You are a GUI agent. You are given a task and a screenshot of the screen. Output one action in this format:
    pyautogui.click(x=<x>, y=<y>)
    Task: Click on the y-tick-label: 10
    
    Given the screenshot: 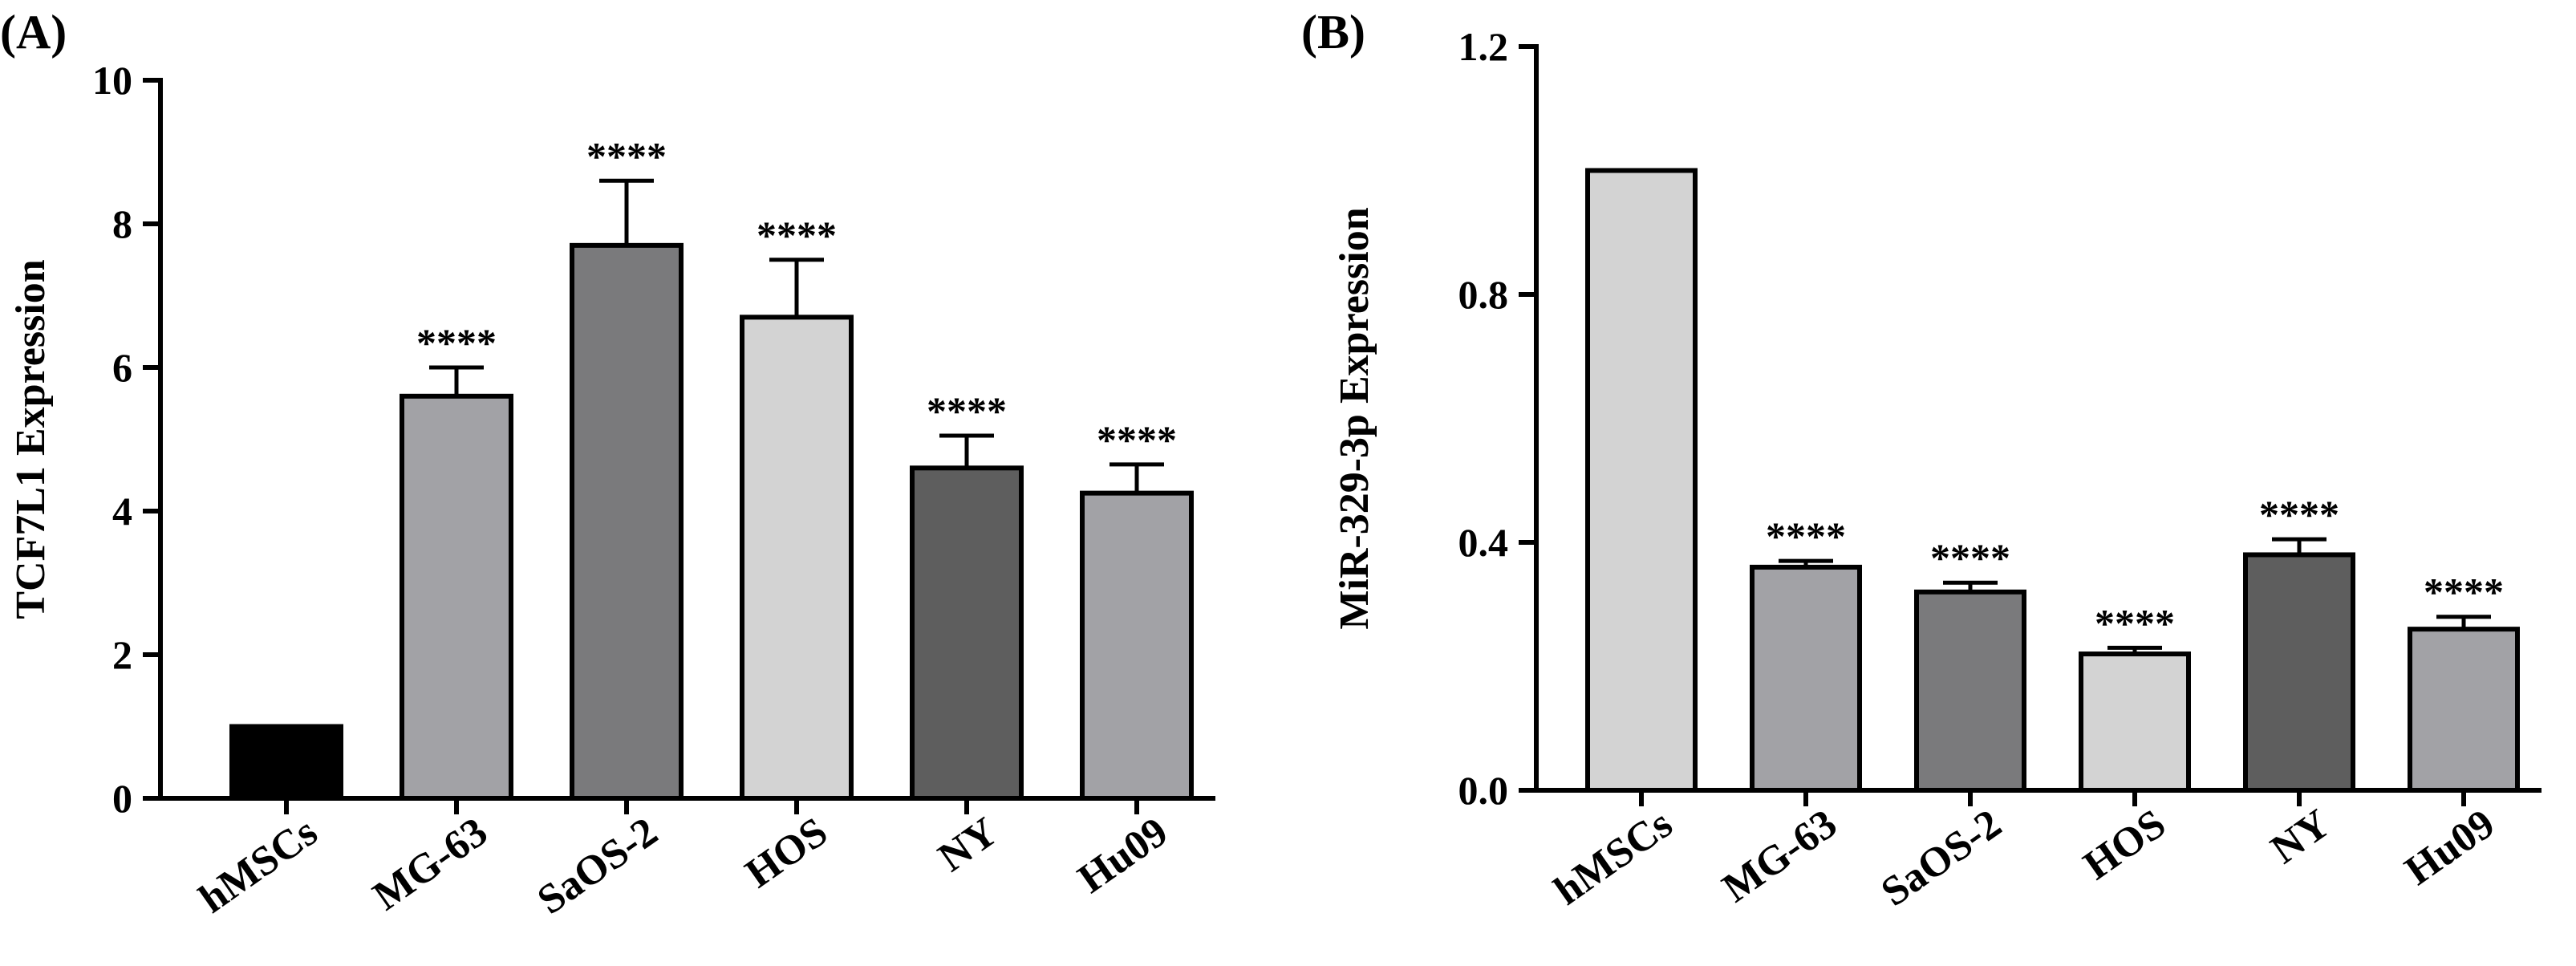 What is the action you would take?
    pyautogui.click(x=112, y=80)
    